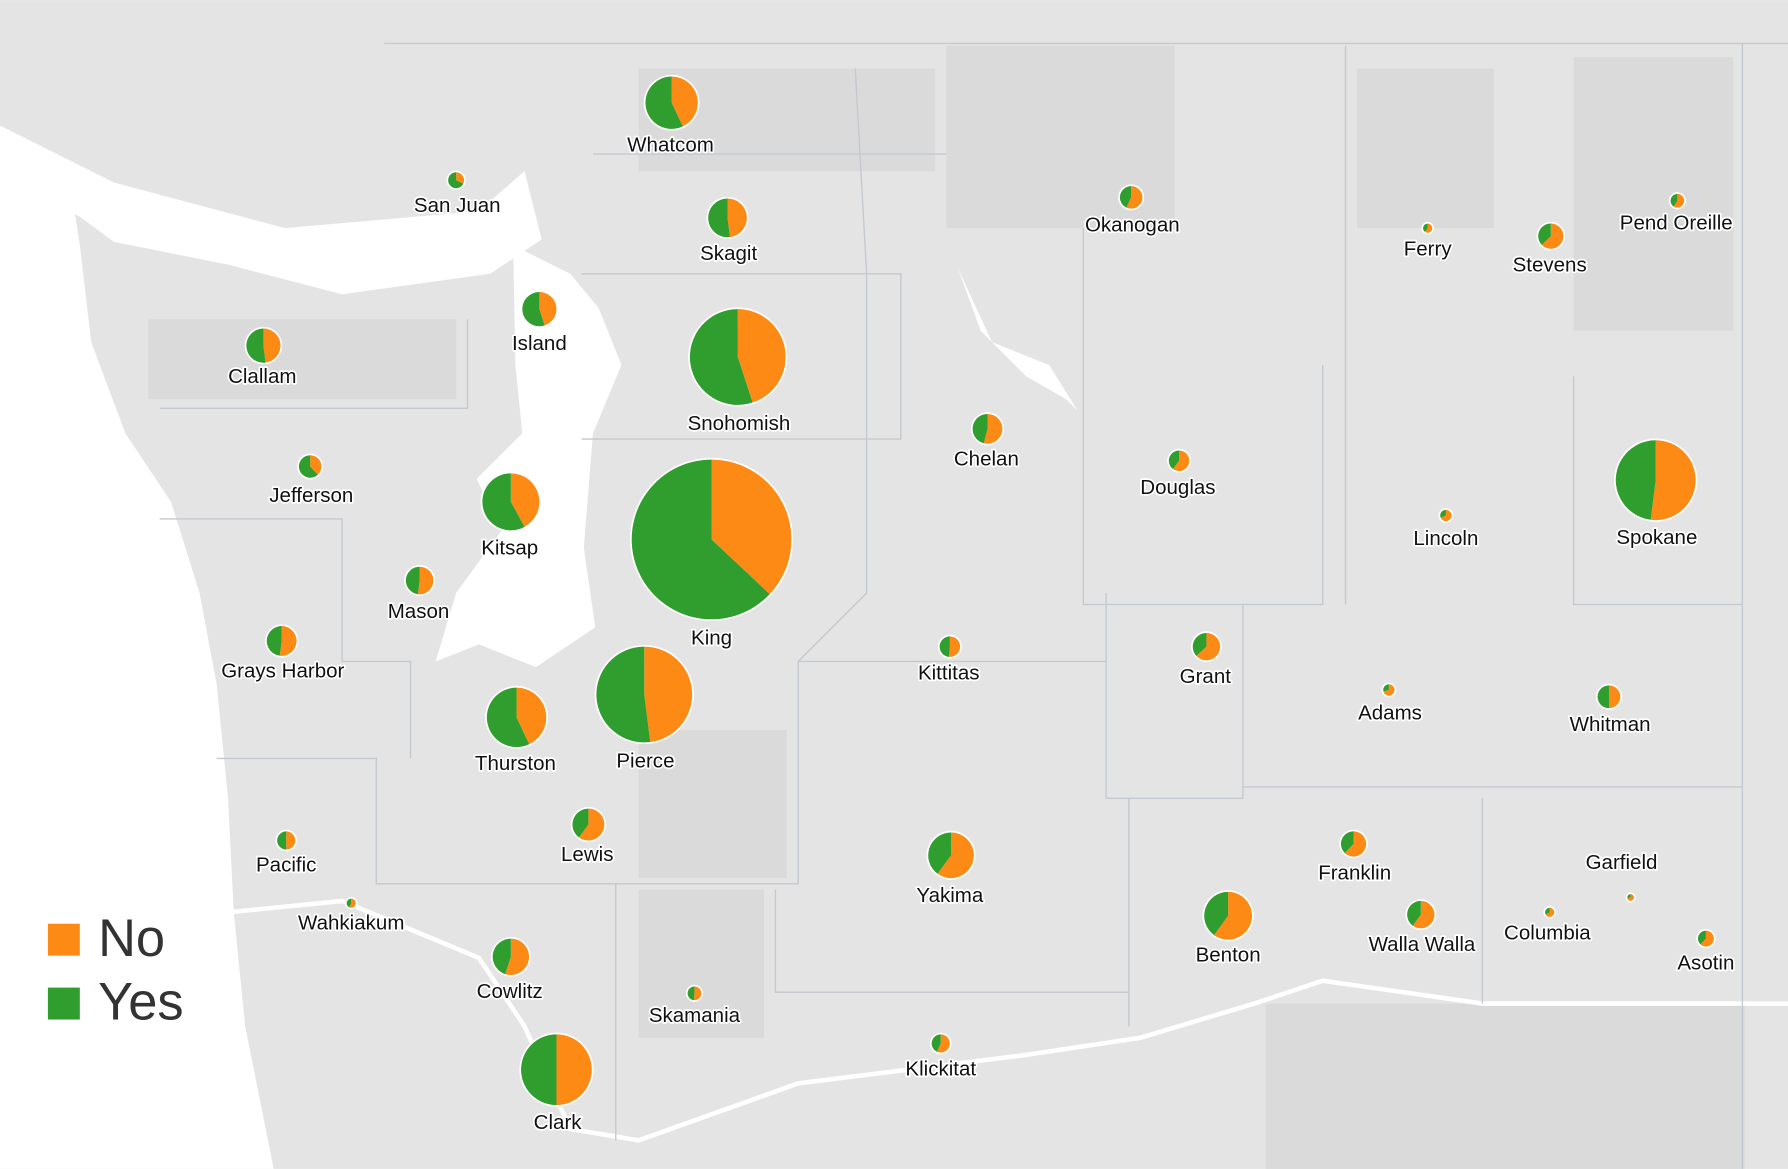  I want to click on county-pie: Benton, so click(1228, 929).